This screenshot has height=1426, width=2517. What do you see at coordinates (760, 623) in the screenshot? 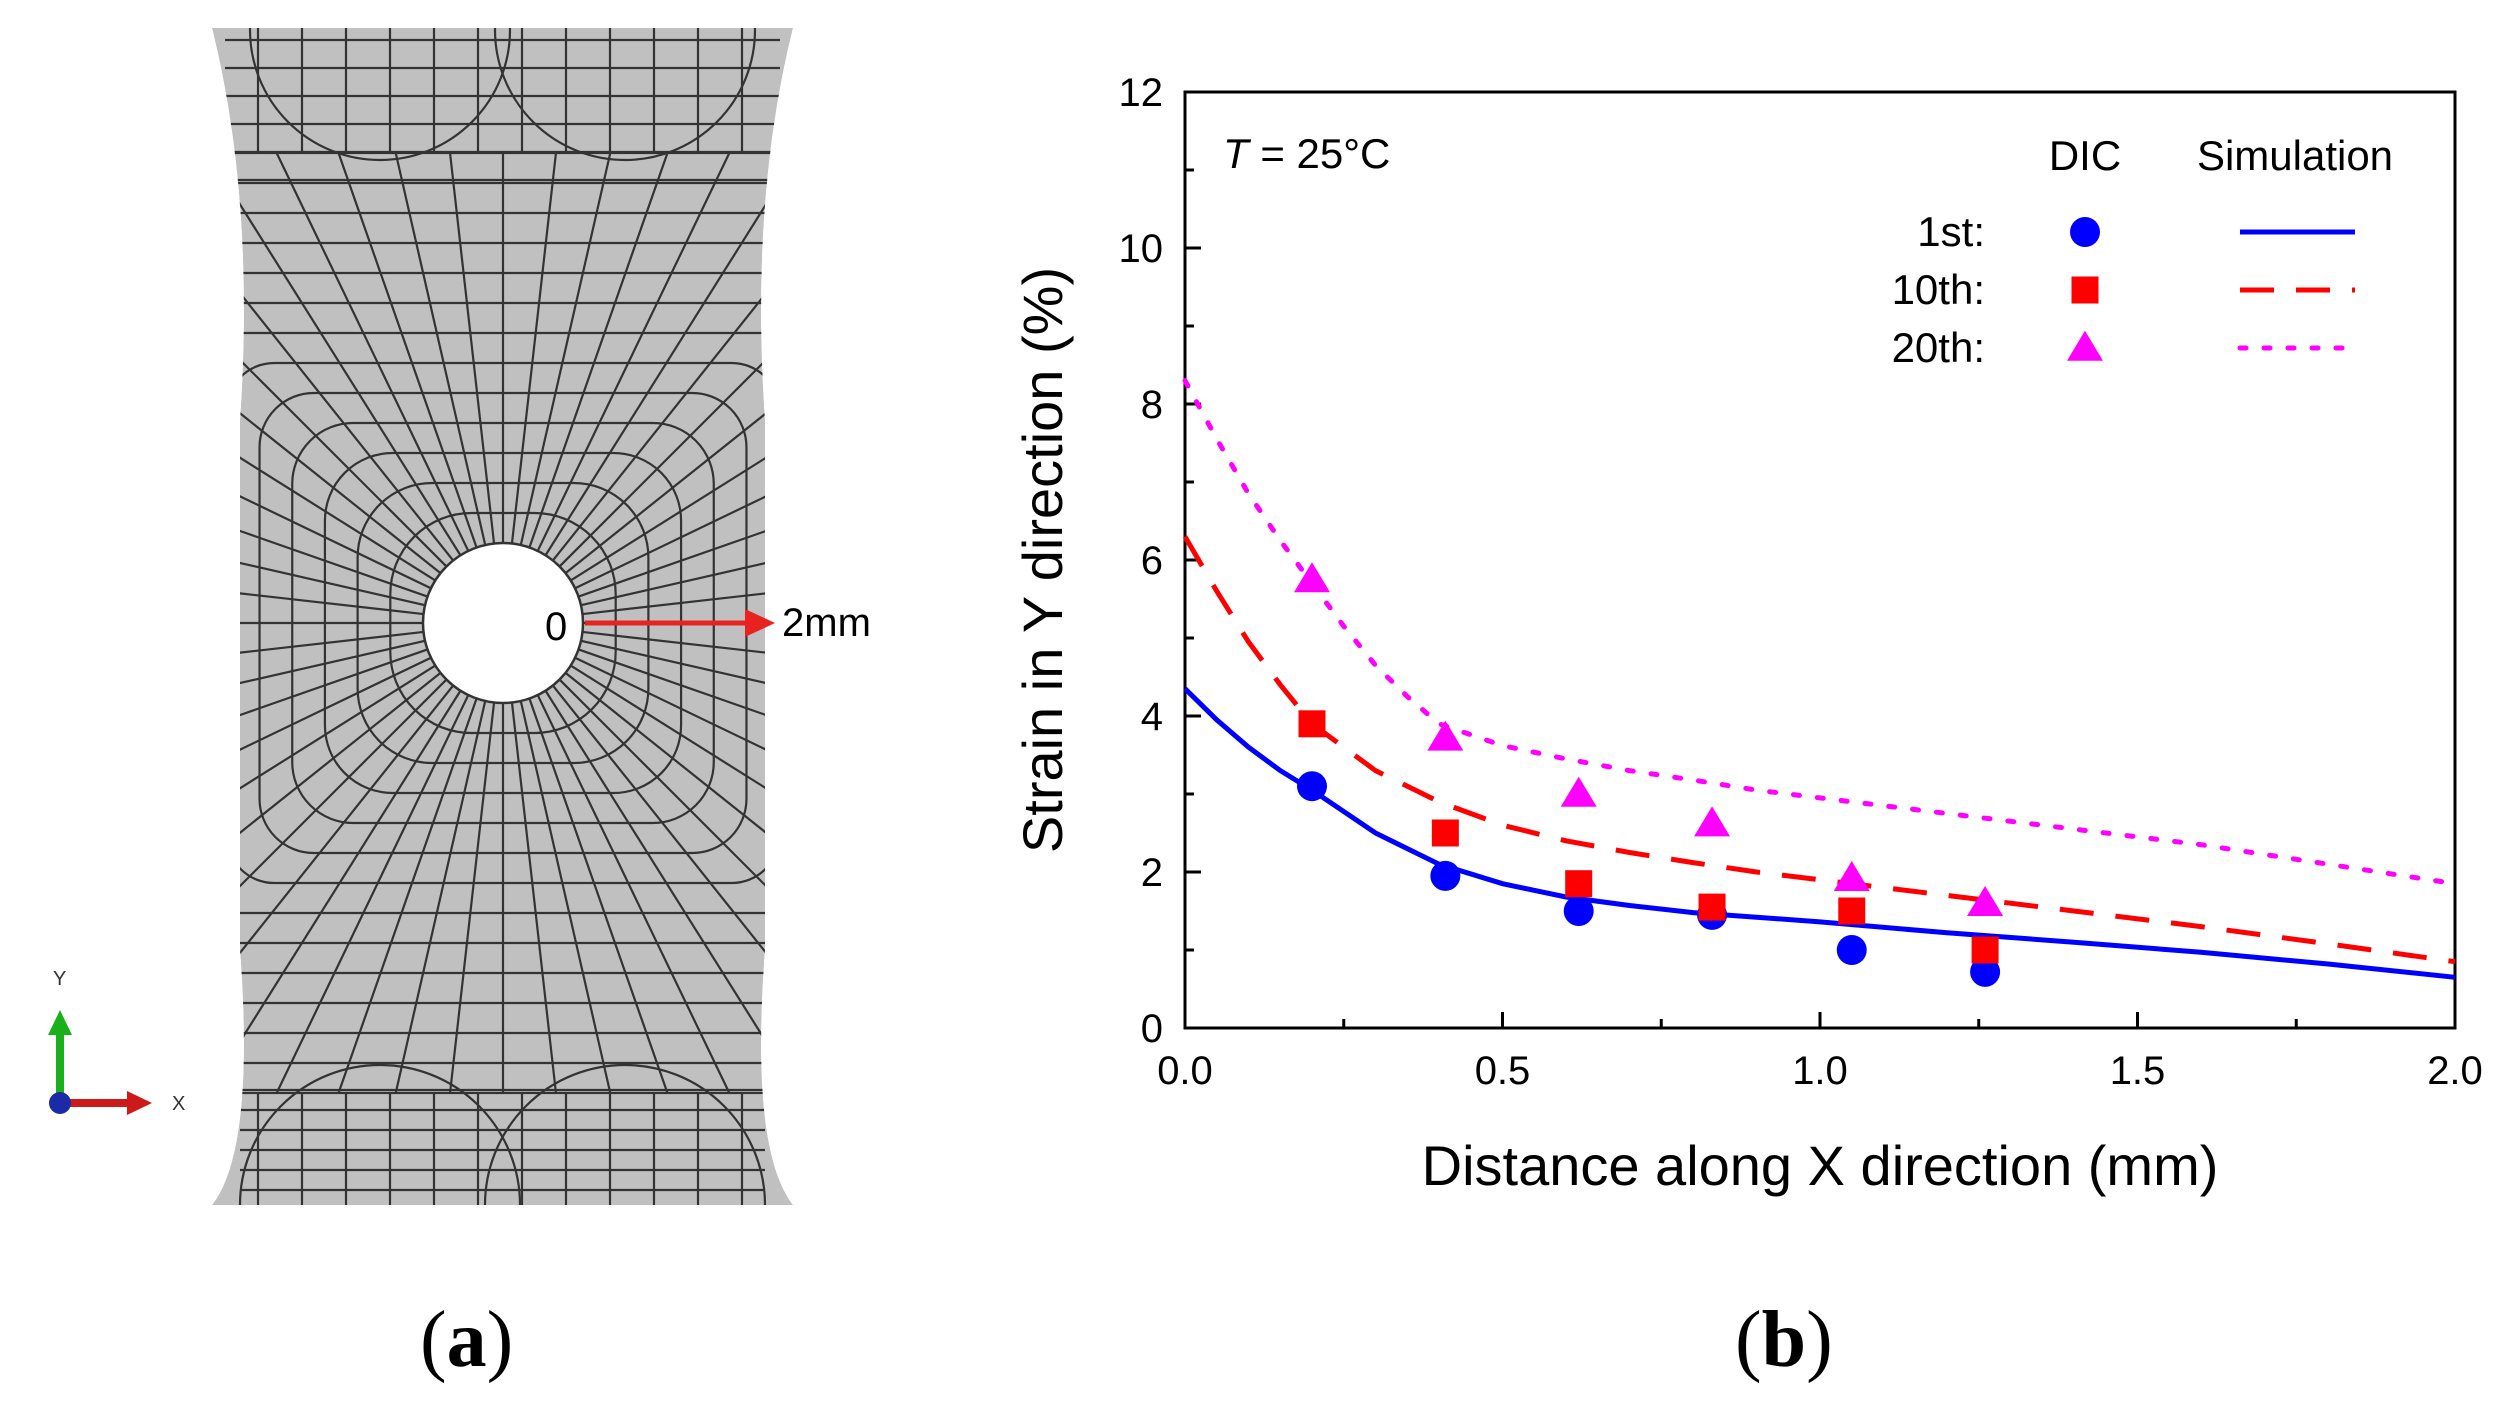
I see `measurement-arrowhead` at bounding box center [760, 623].